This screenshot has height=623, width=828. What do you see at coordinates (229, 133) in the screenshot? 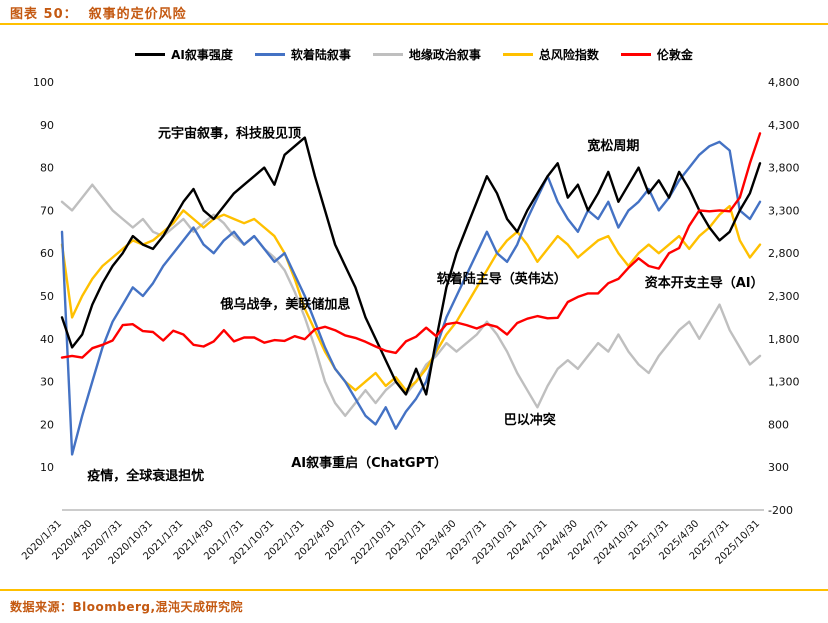
I see `annotation: 元宇宙叙事，科技股见顶` at bounding box center [229, 133].